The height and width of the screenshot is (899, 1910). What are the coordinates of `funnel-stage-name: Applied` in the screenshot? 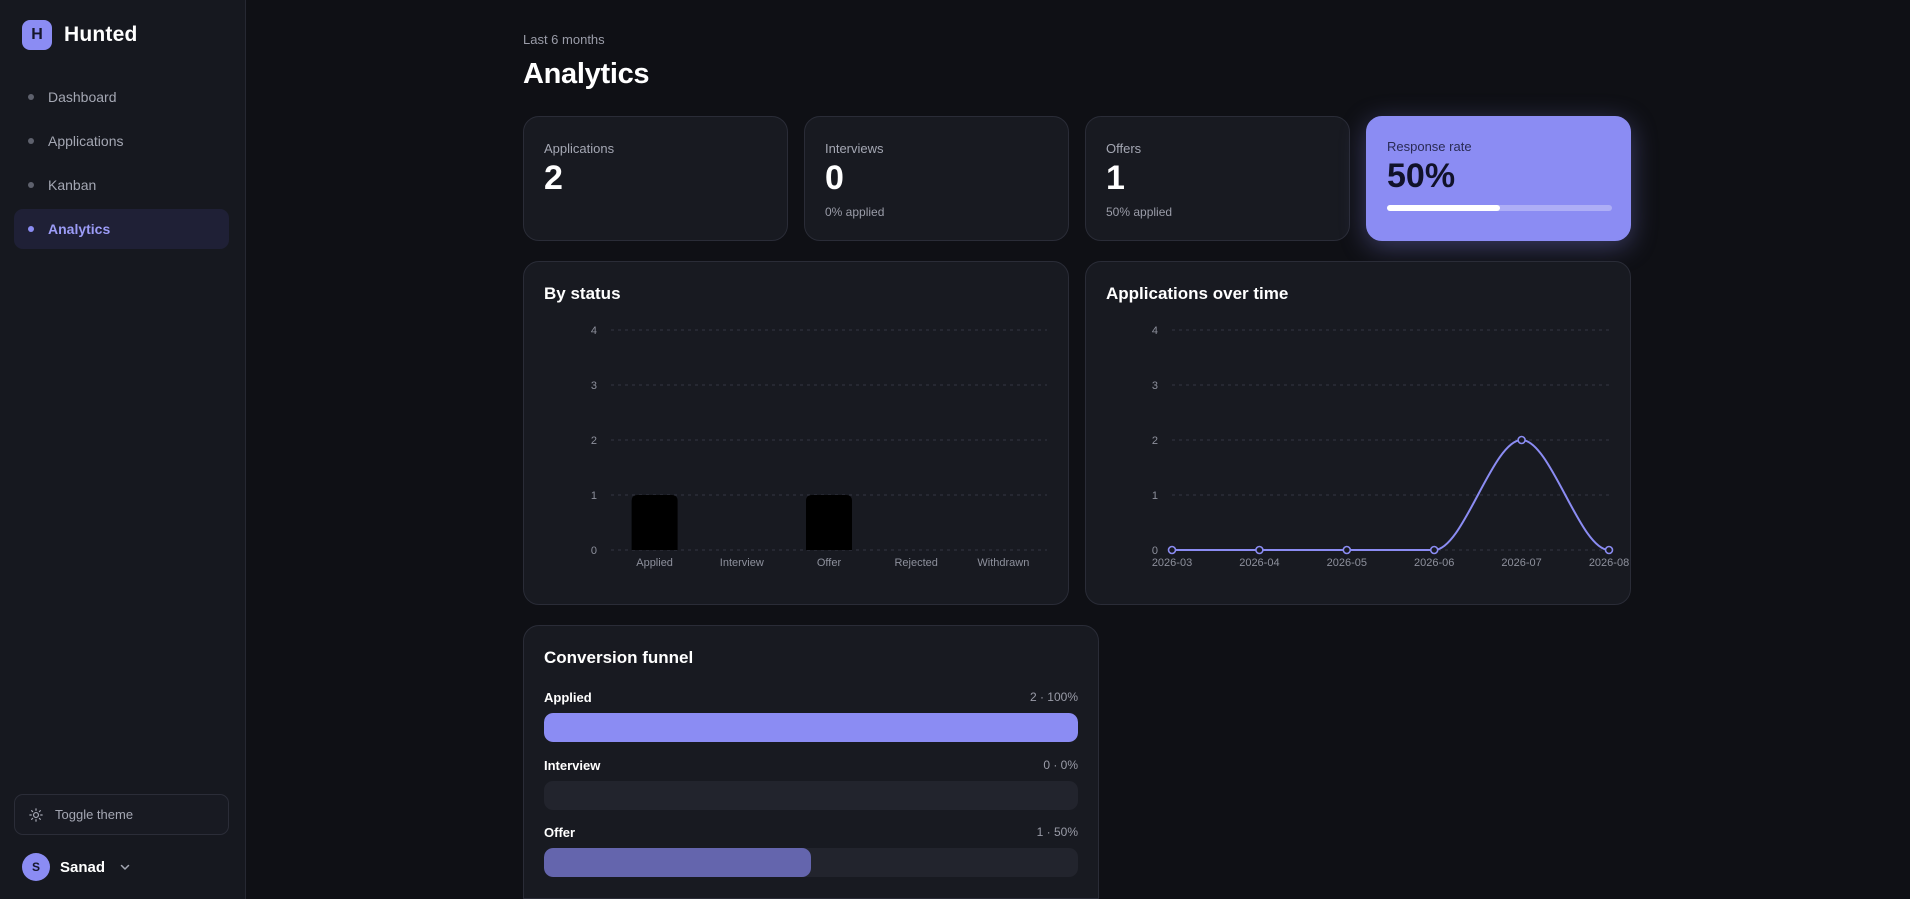 It's located at (568, 697).